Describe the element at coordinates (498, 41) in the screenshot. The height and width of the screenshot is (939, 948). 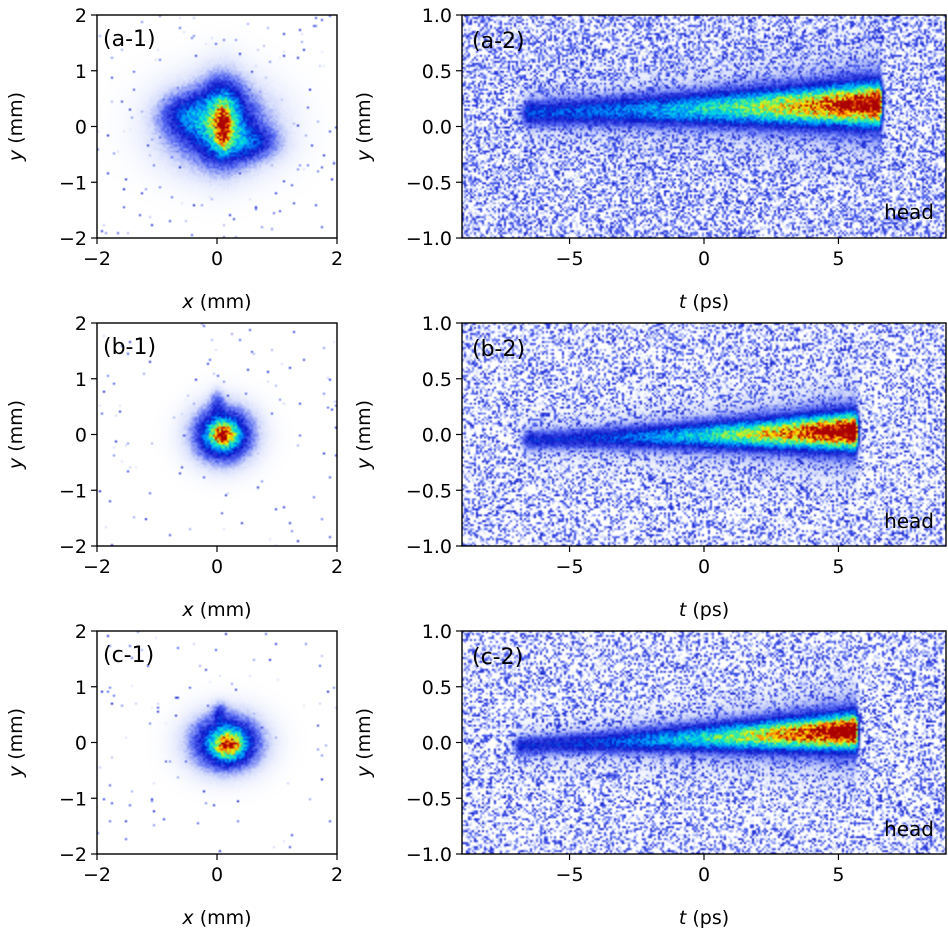
I see `panel-label: (a-2)` at that location.